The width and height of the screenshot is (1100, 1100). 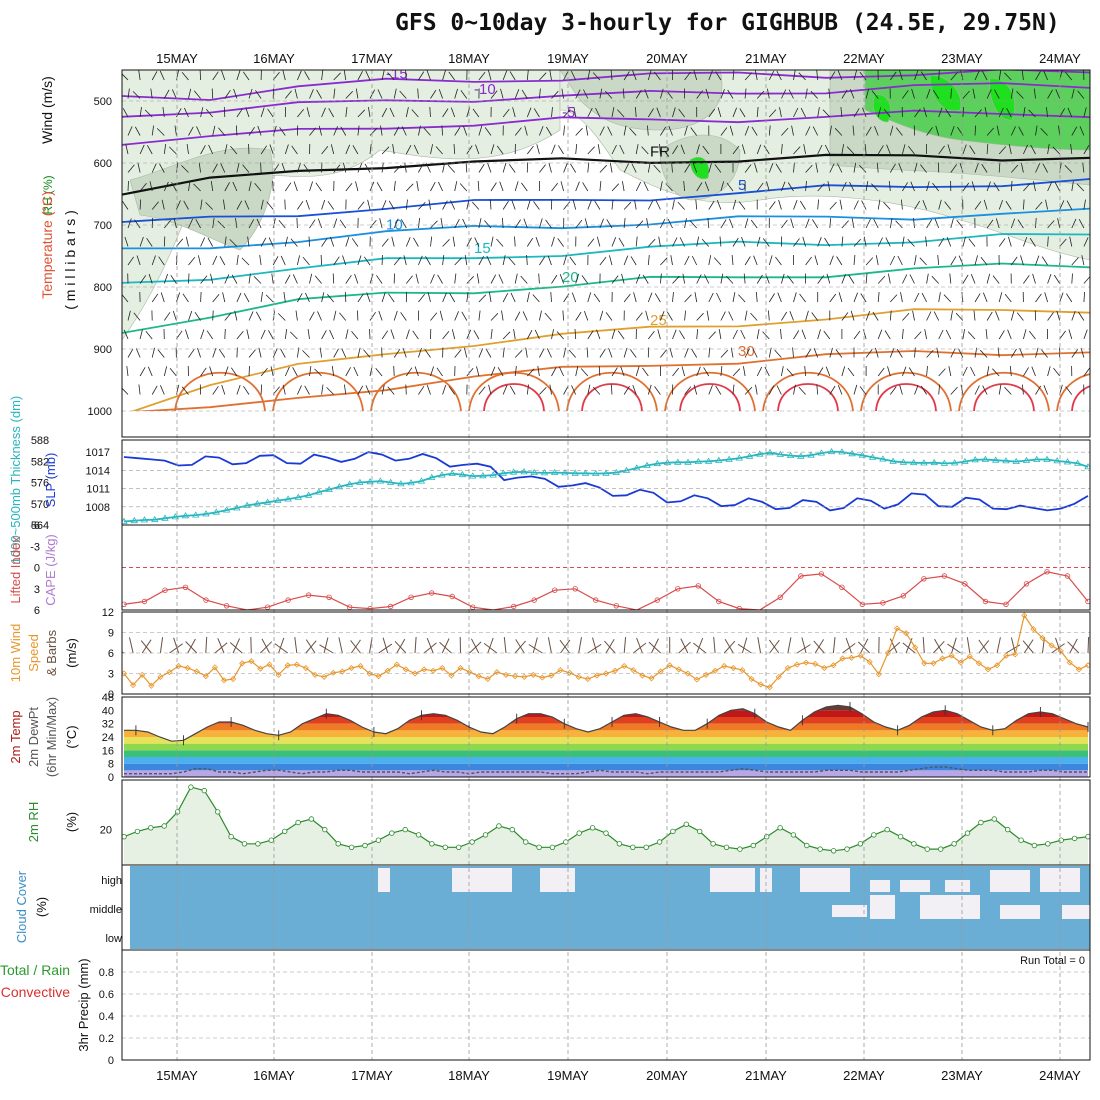 What do you see at coordinates (103, 288) in the screenshot?
I see `pressure-tick: 800` at bounding box center [103, 288].